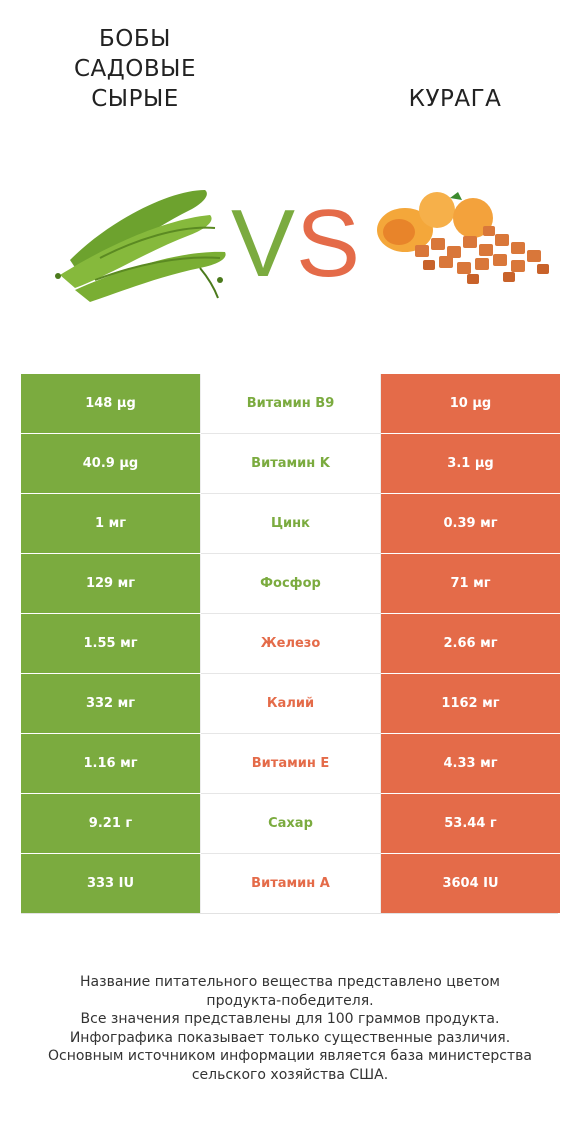 This screenshot has width=580, height=1144. I want to click on table-row: 129 мг Фосфор 71 мг, so click(290, 583).